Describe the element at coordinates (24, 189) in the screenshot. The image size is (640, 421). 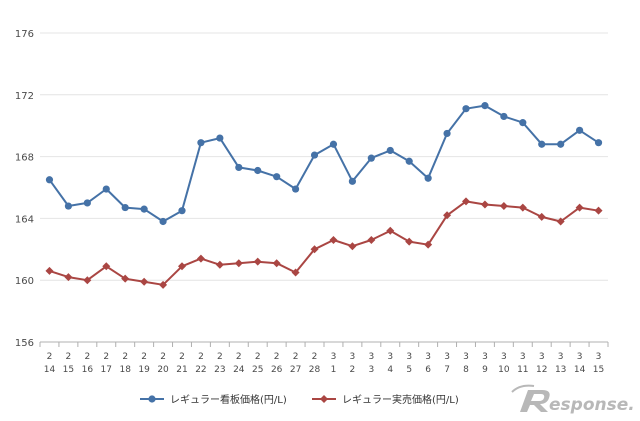
I see `y-axis: 156 160 164 168 172 176` at that location.